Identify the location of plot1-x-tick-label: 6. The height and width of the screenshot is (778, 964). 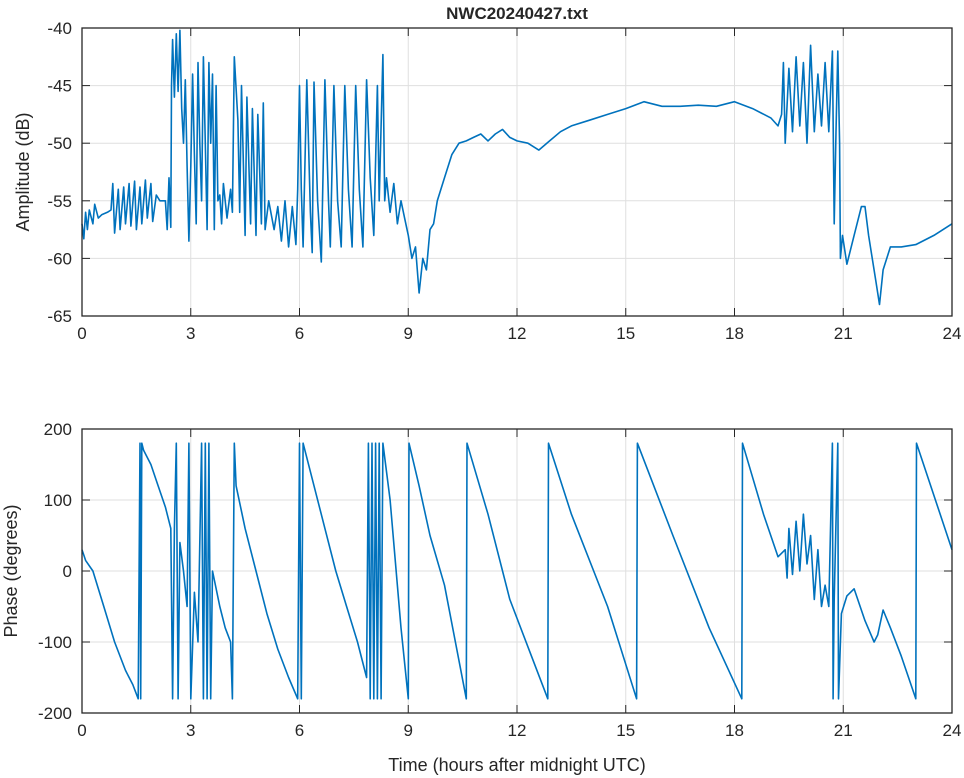
(299, 333).